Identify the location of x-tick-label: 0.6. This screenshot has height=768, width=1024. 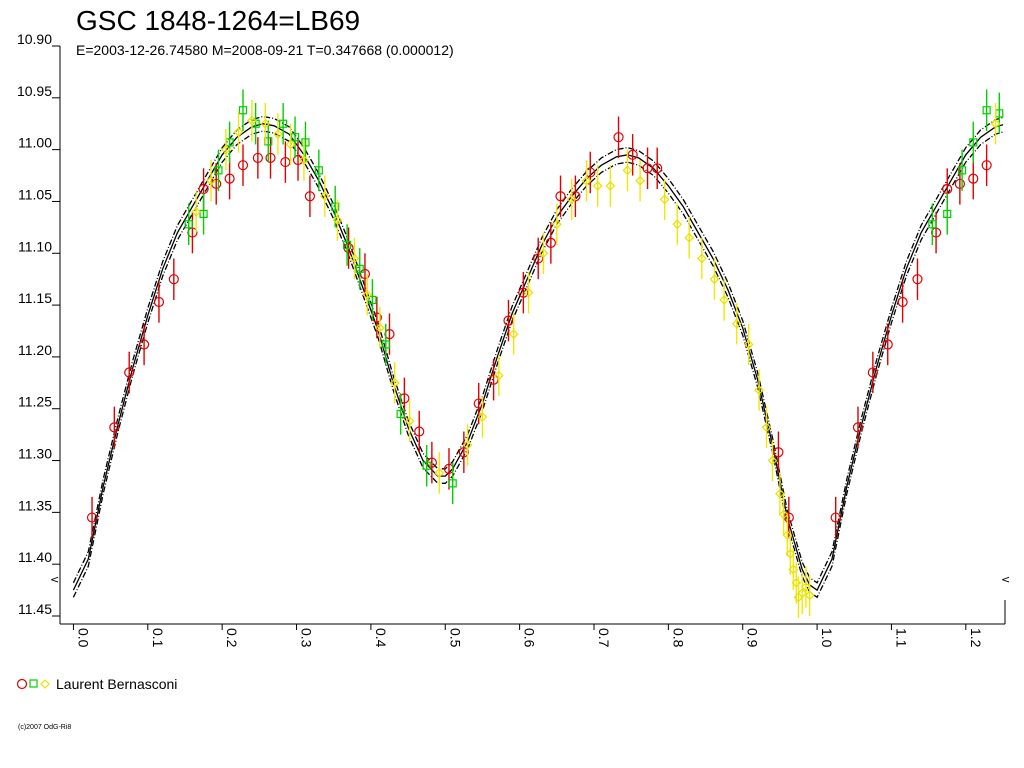
(530, 638).